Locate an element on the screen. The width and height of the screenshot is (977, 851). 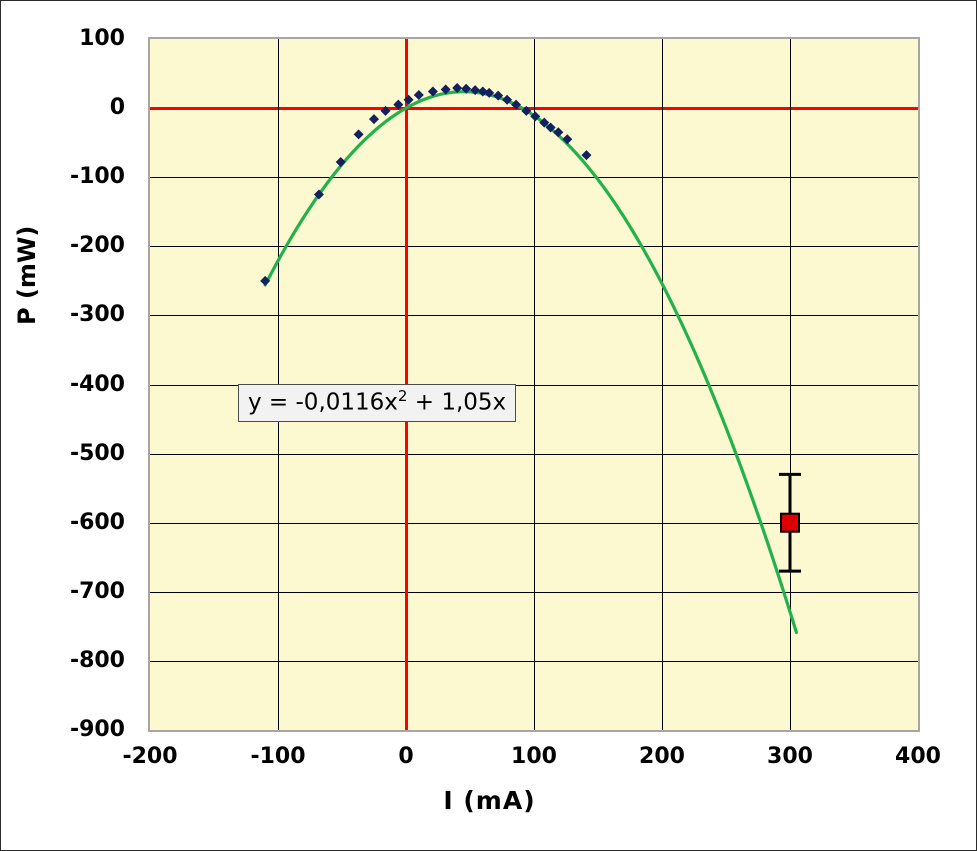
y-tick-label: -200 is located at coordinates (97, 246).